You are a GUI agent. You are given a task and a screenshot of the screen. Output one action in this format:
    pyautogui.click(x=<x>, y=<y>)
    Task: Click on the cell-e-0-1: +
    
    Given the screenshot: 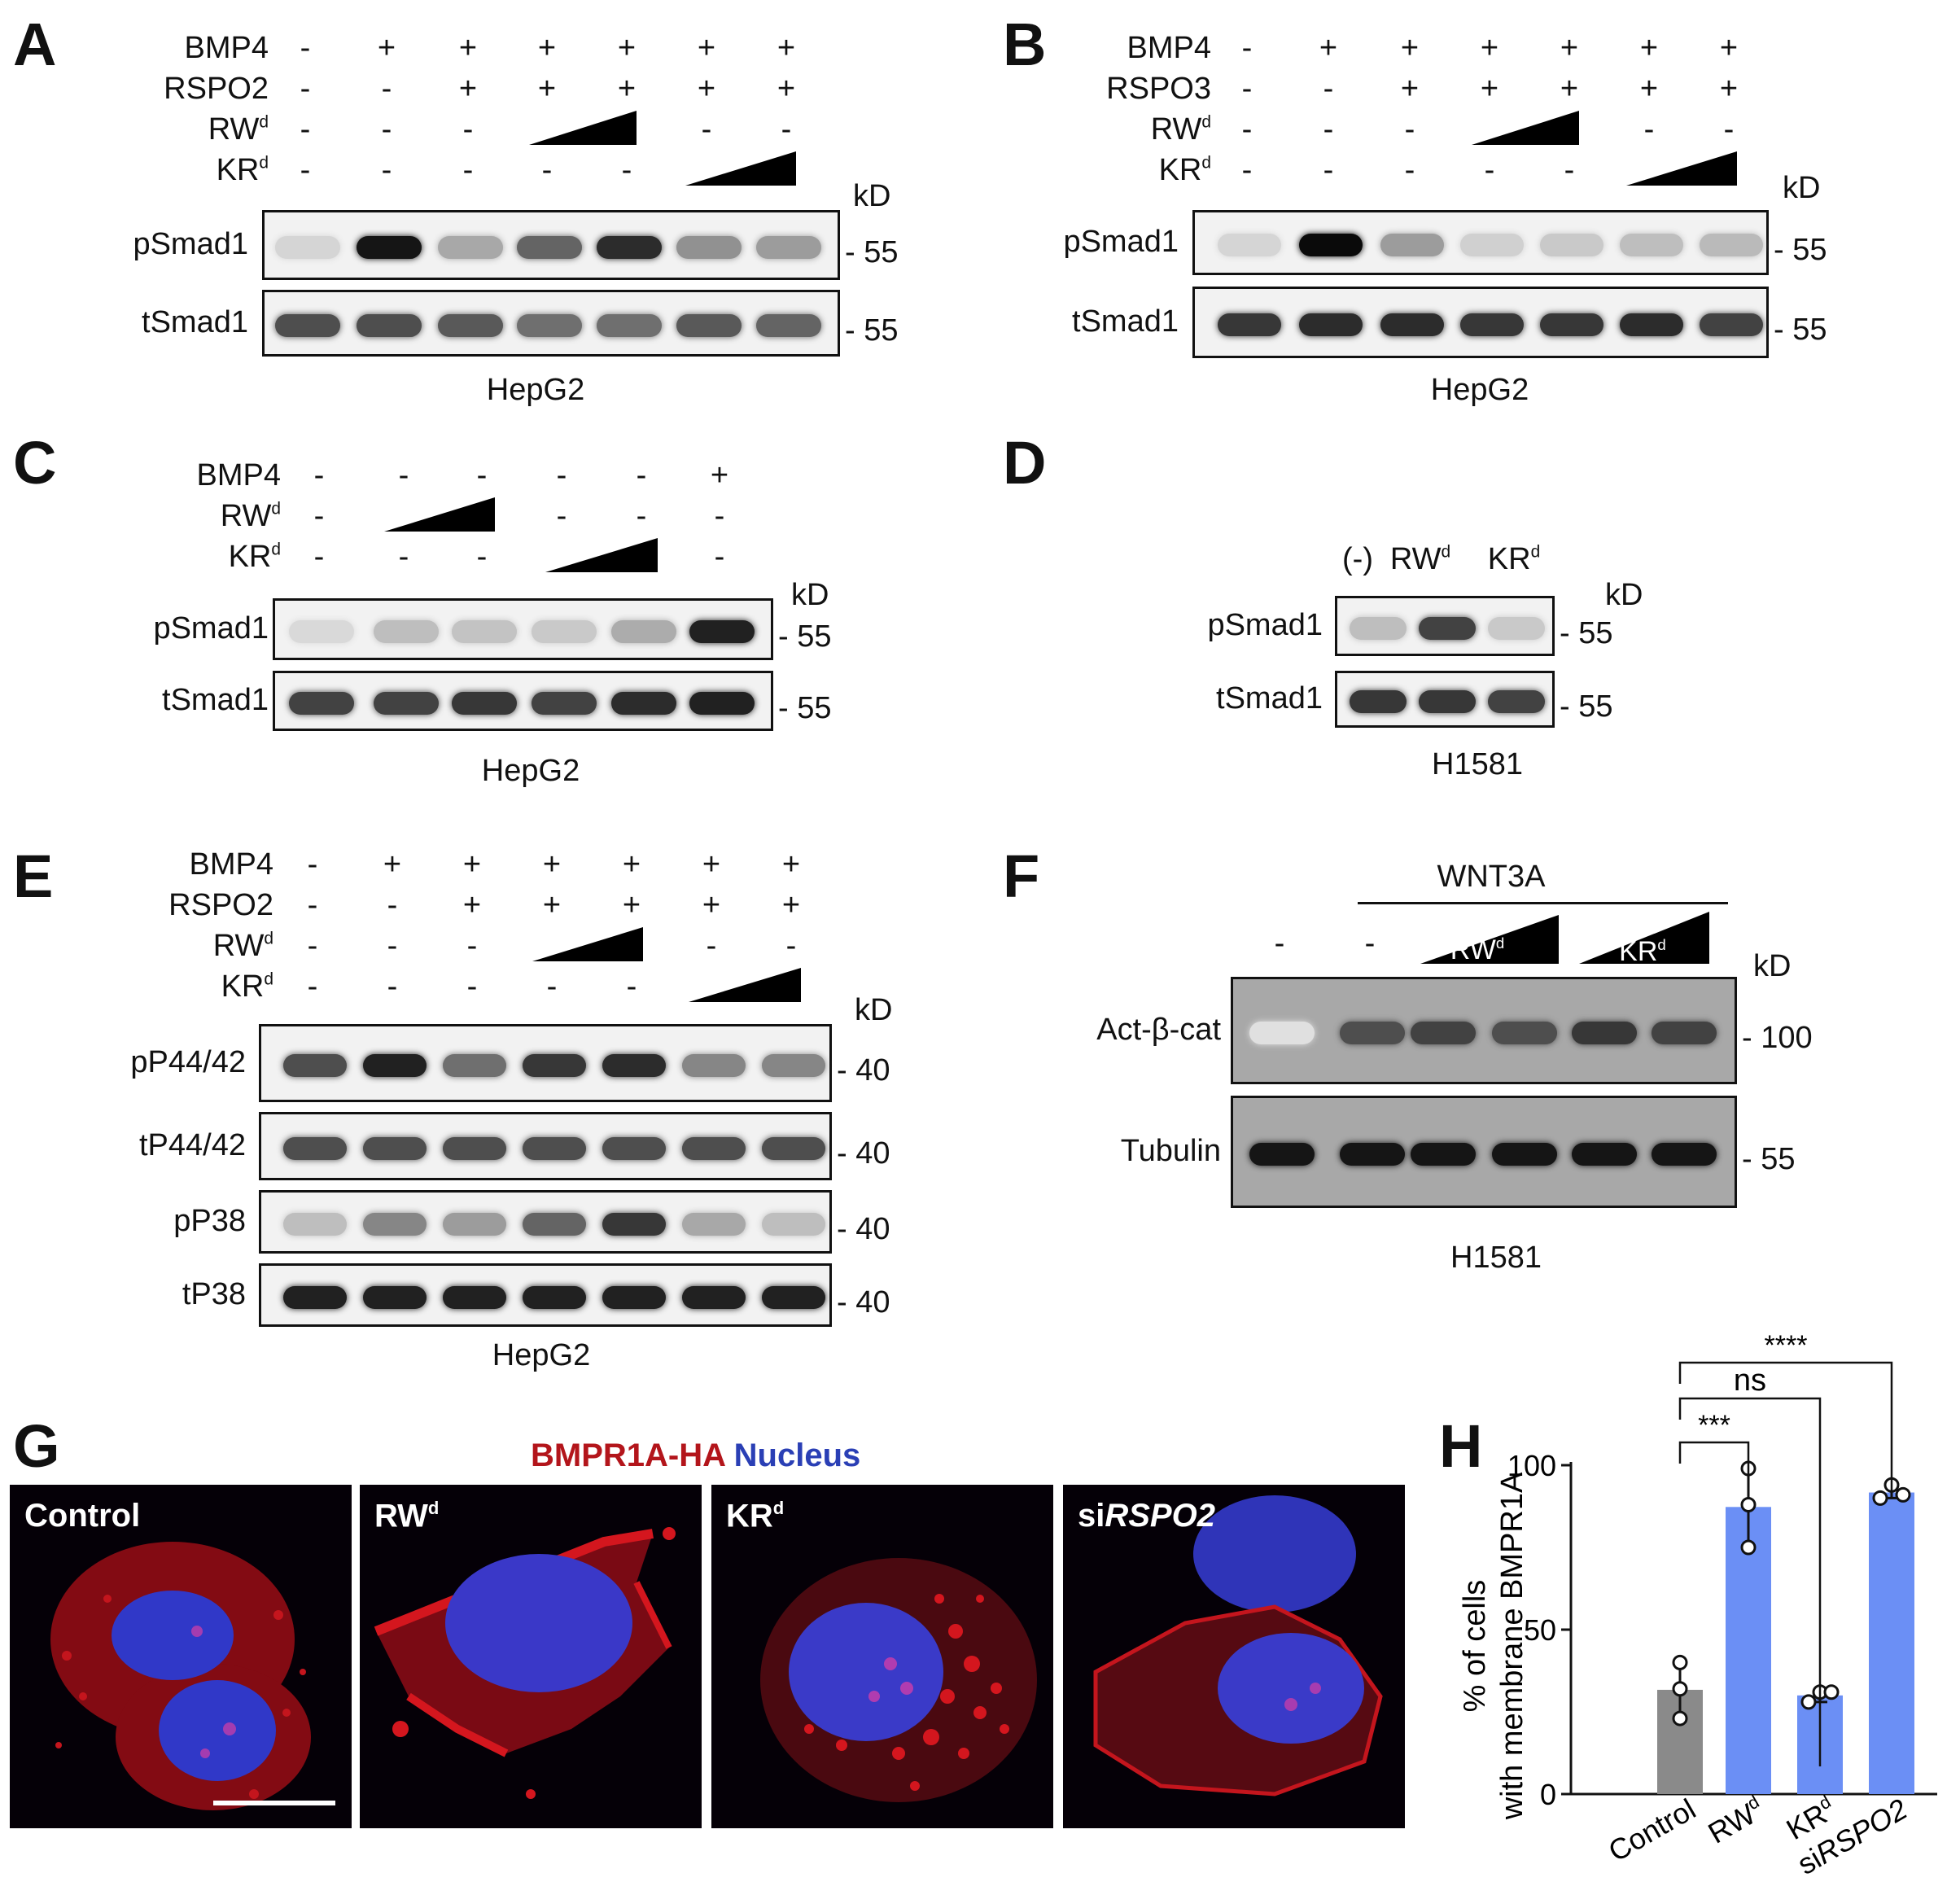 What is the action you would take?
    pyautogui.click(x=392, y=865)
    